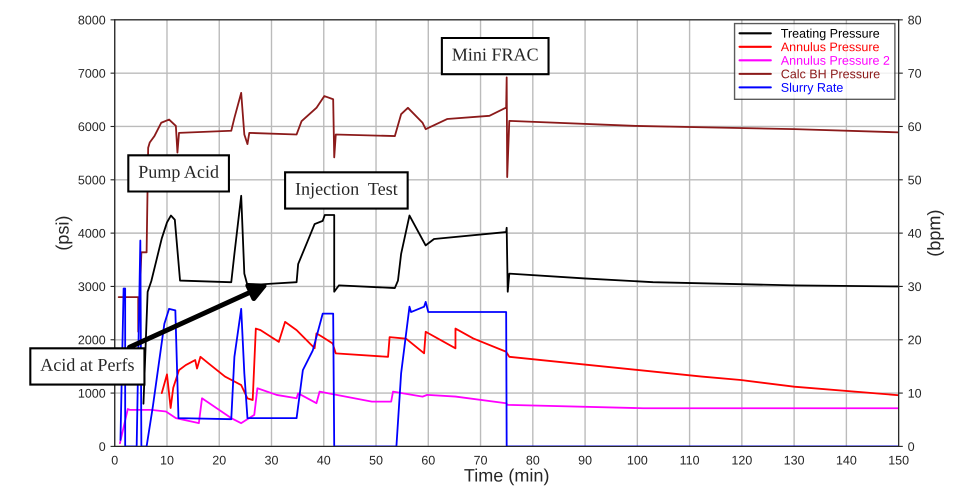 The height and width of the screenshot is (496, 956). What do you see at coordinates (835, 60) in the screenshot?
I see `legend-label: Annulus Pressure 2` at bounding box center [835, 60].